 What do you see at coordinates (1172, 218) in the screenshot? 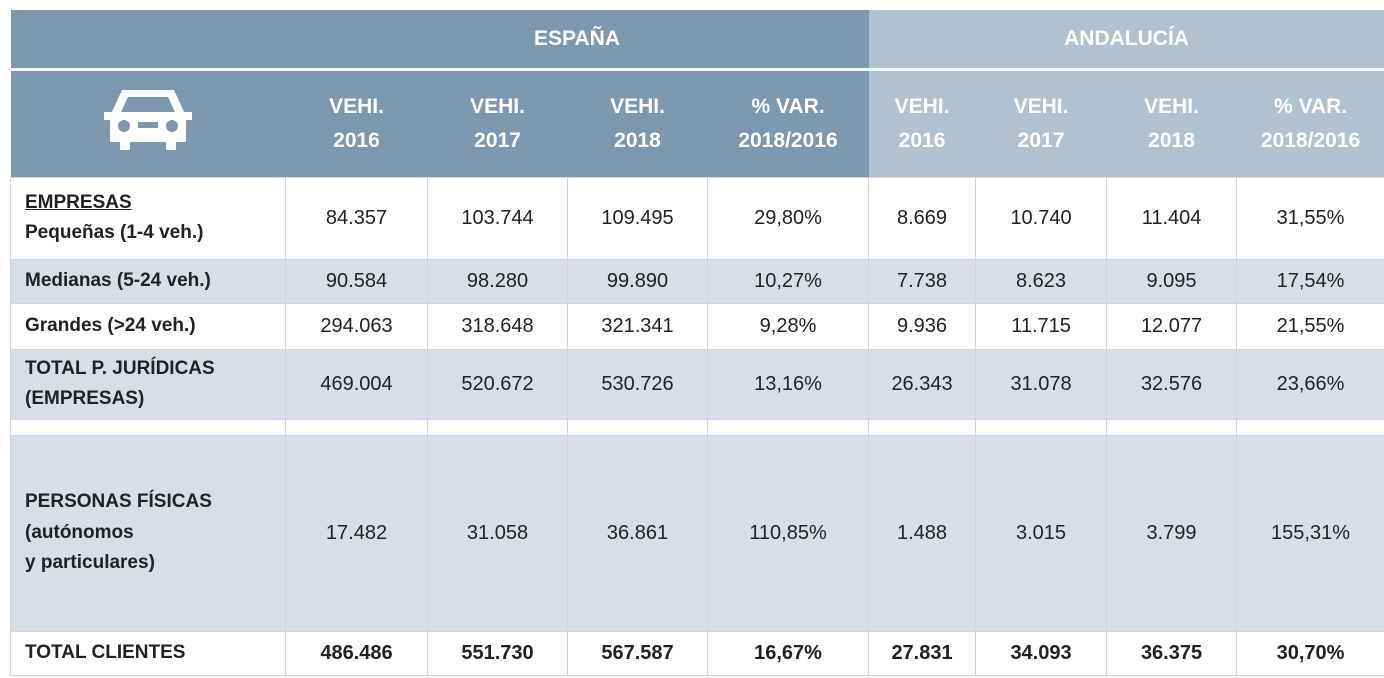
I see `cell: 11.404` at bounding box center [1172, 218].